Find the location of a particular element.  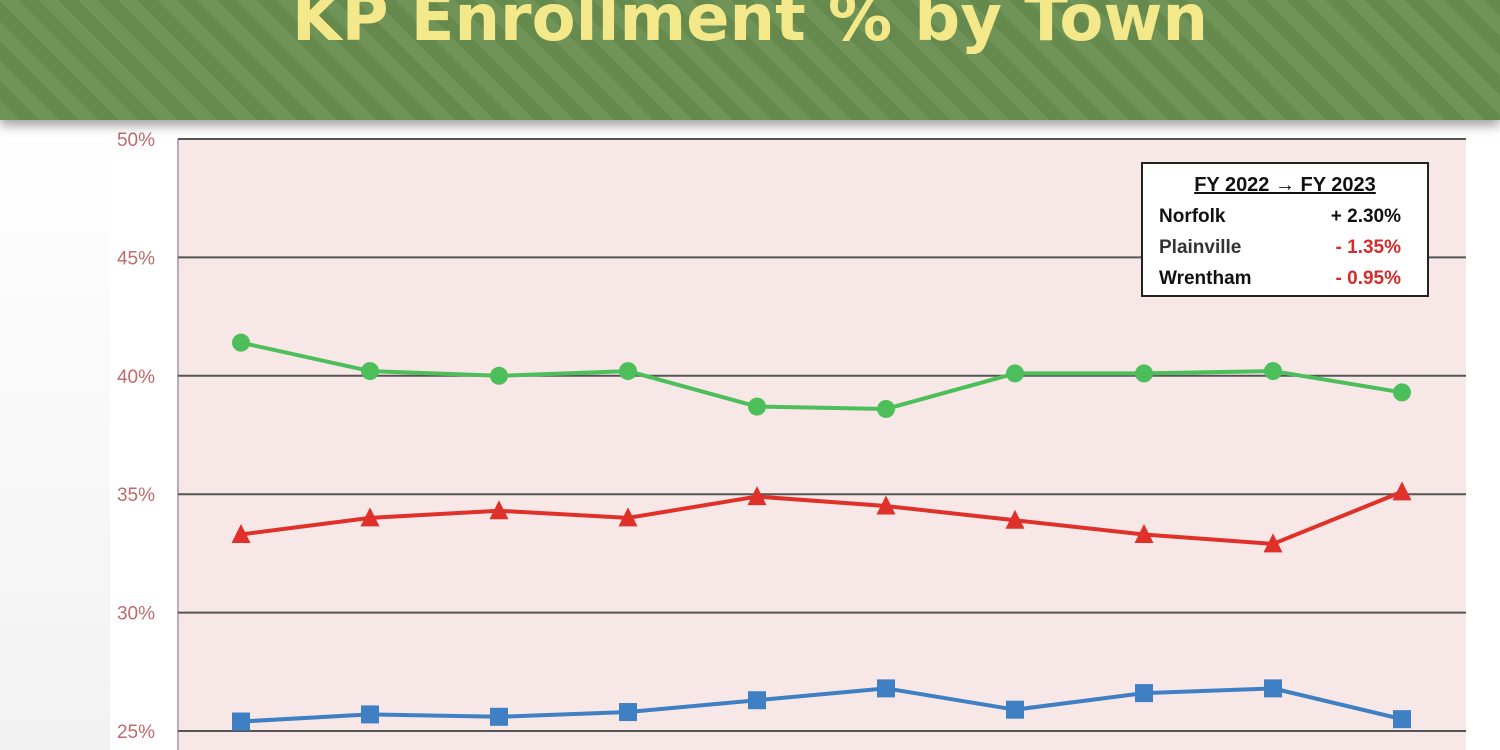

y-tick-label: 40% is located at coordinates (136, 377).